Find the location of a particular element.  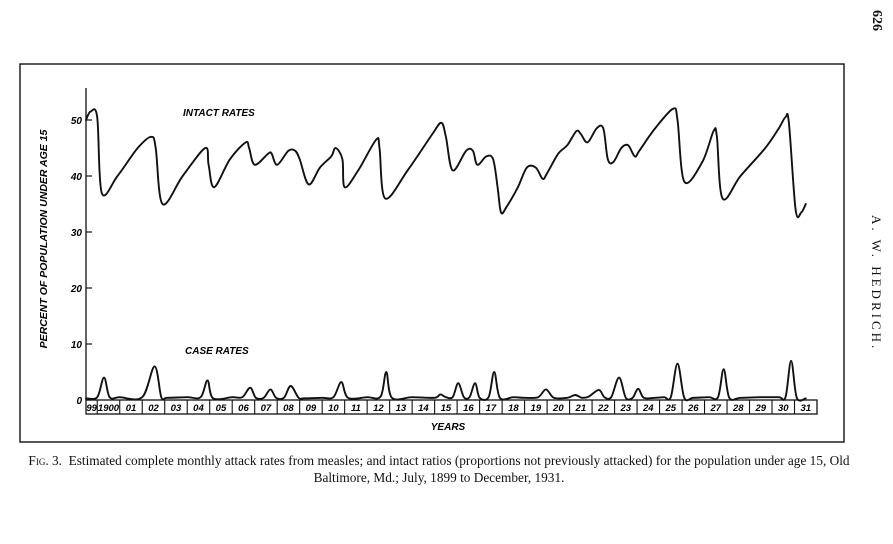

year-label: 09 is located at coordinates (311, 408).